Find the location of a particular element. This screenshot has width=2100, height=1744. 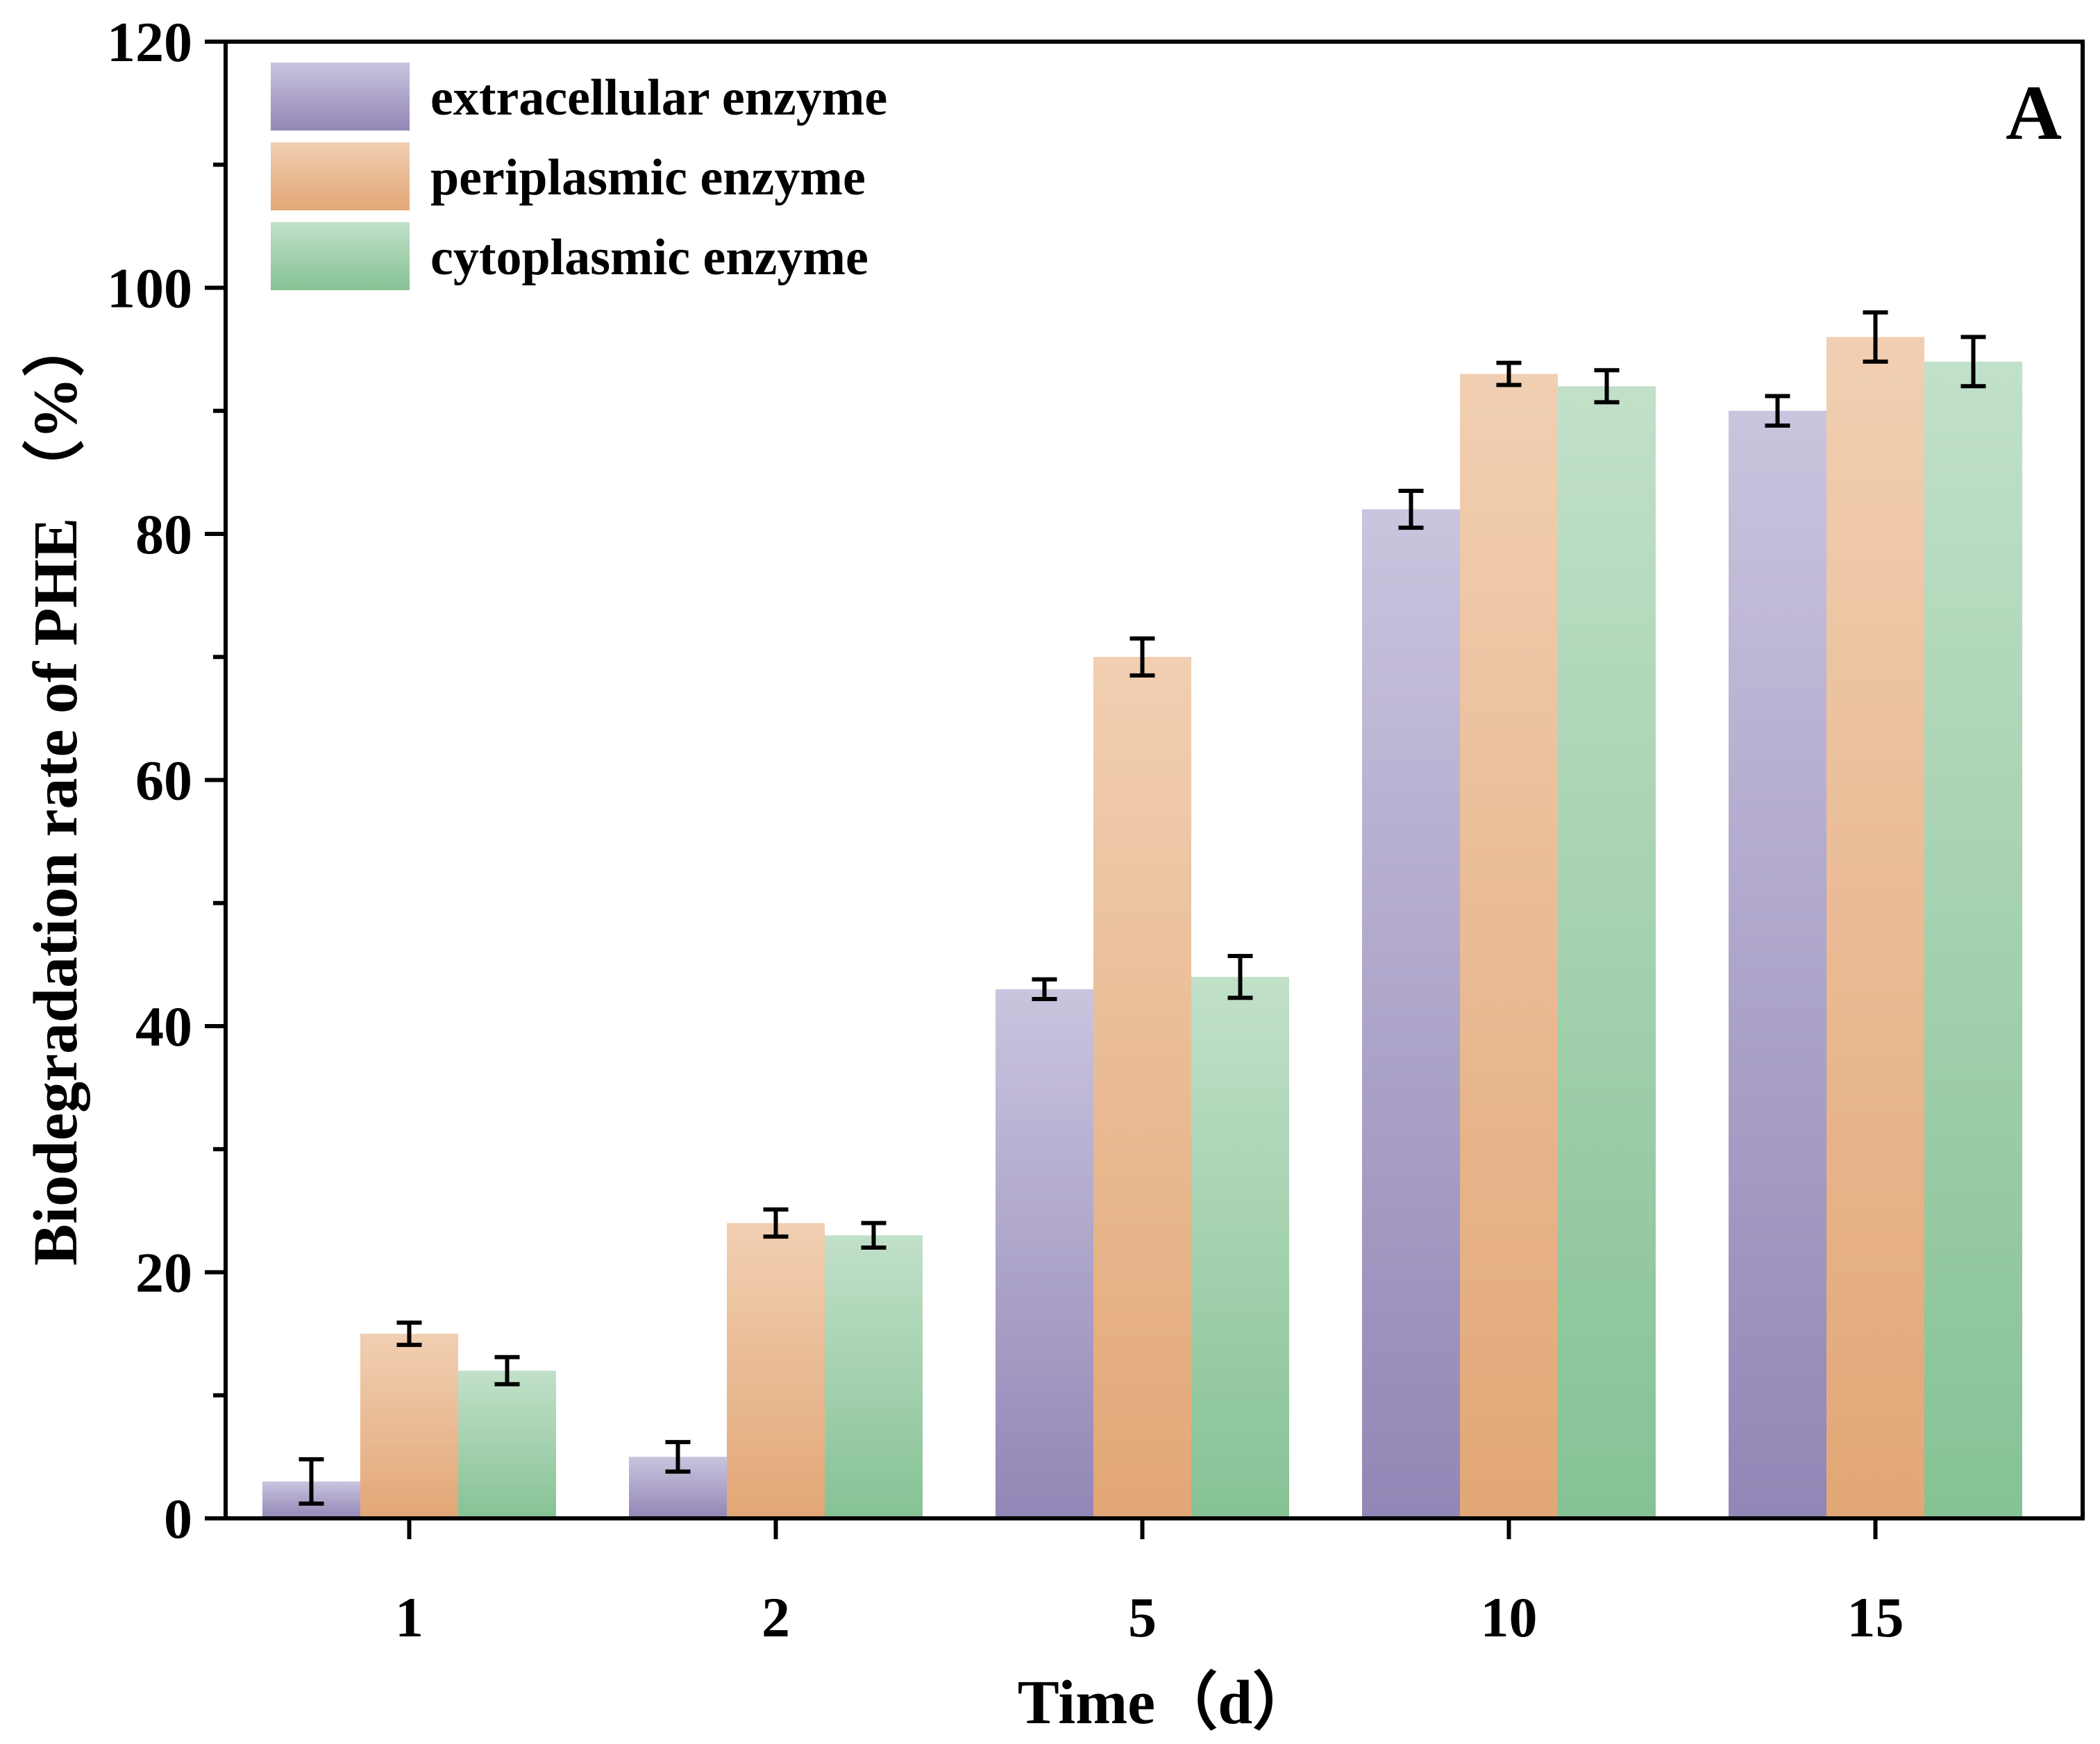

panel-label: A is located at coordinates (2034, 113).